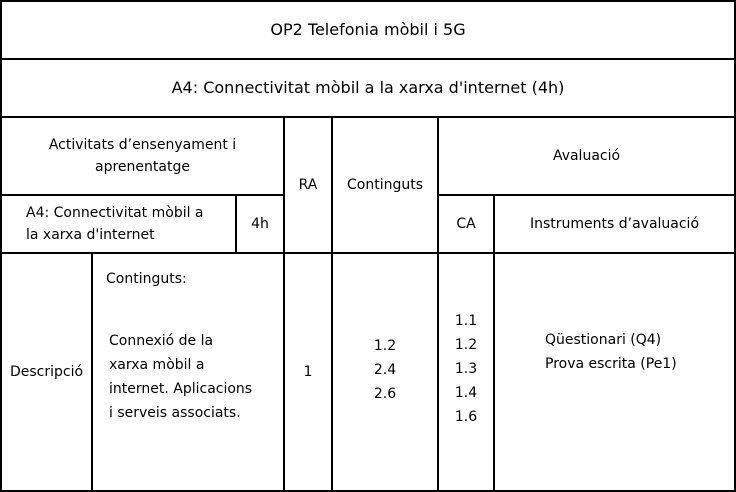  Describe the element at coordinates (611, 364) in the screenshot. I see `instrument-item: Prova escrita (Pe1)` at that location.